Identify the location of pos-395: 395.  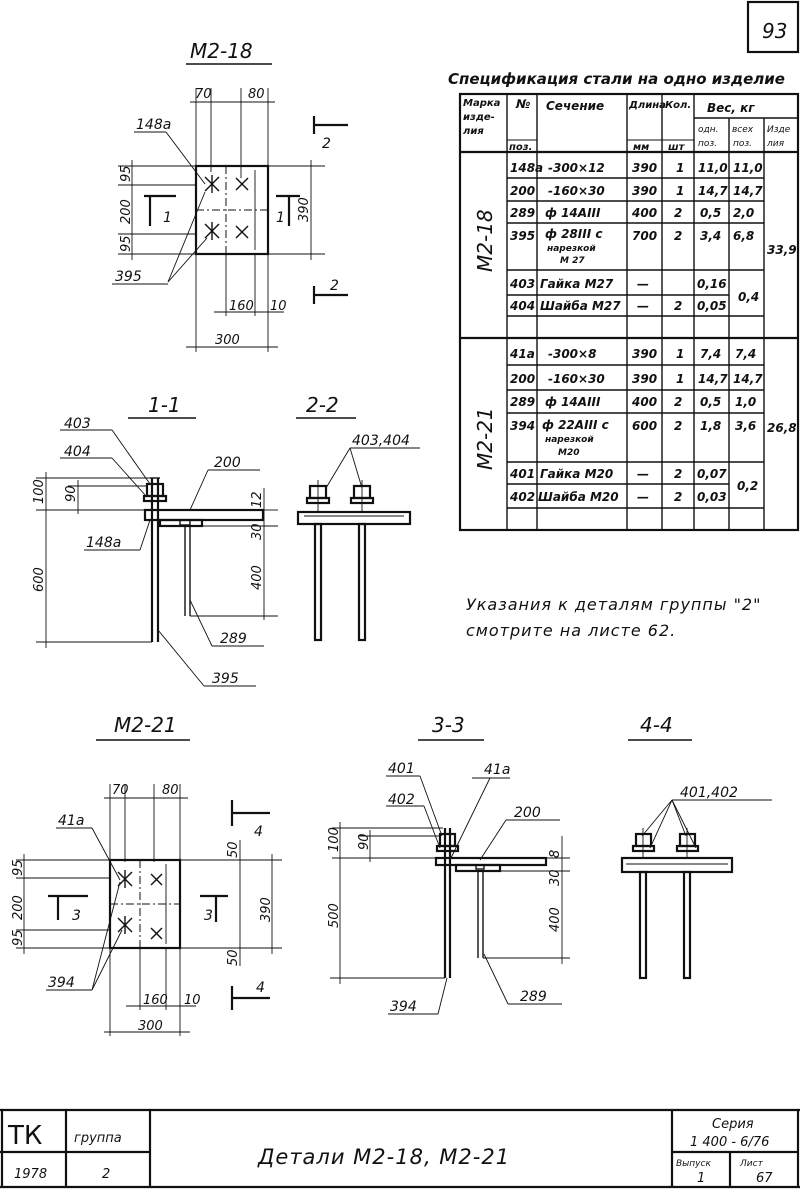
(128, 277).